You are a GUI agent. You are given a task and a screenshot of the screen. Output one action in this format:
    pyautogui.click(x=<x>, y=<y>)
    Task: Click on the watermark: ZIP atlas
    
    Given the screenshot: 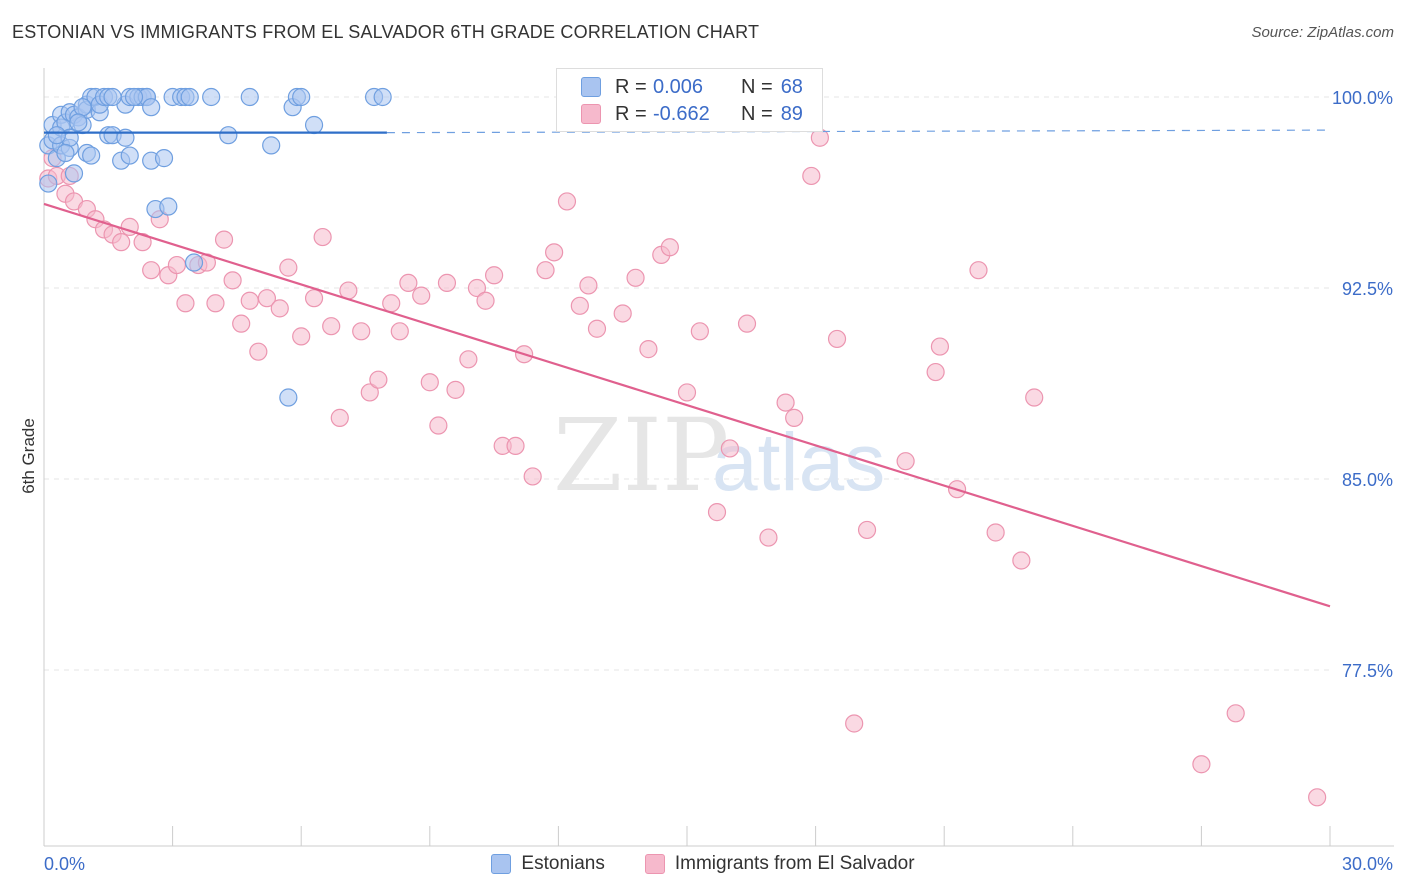 What is the action you would take?
    pyautogui.click(x=719, y=455)
    